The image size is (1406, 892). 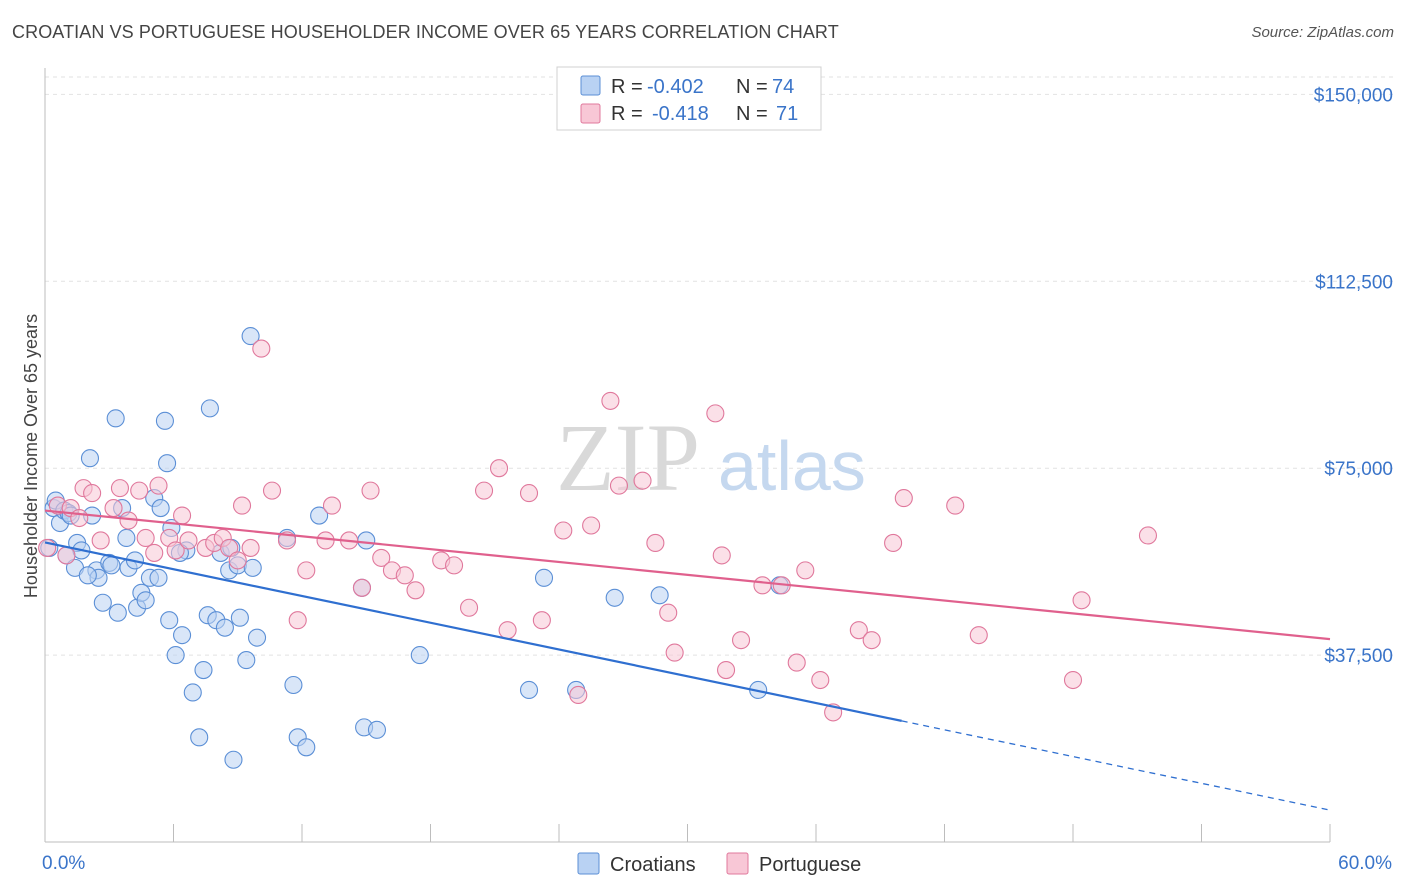 What do you see at coordinates (719, 864) in the screenshot?
I see `bottom-legend: Croatians Portuguese` at bounding box center [719, 864].